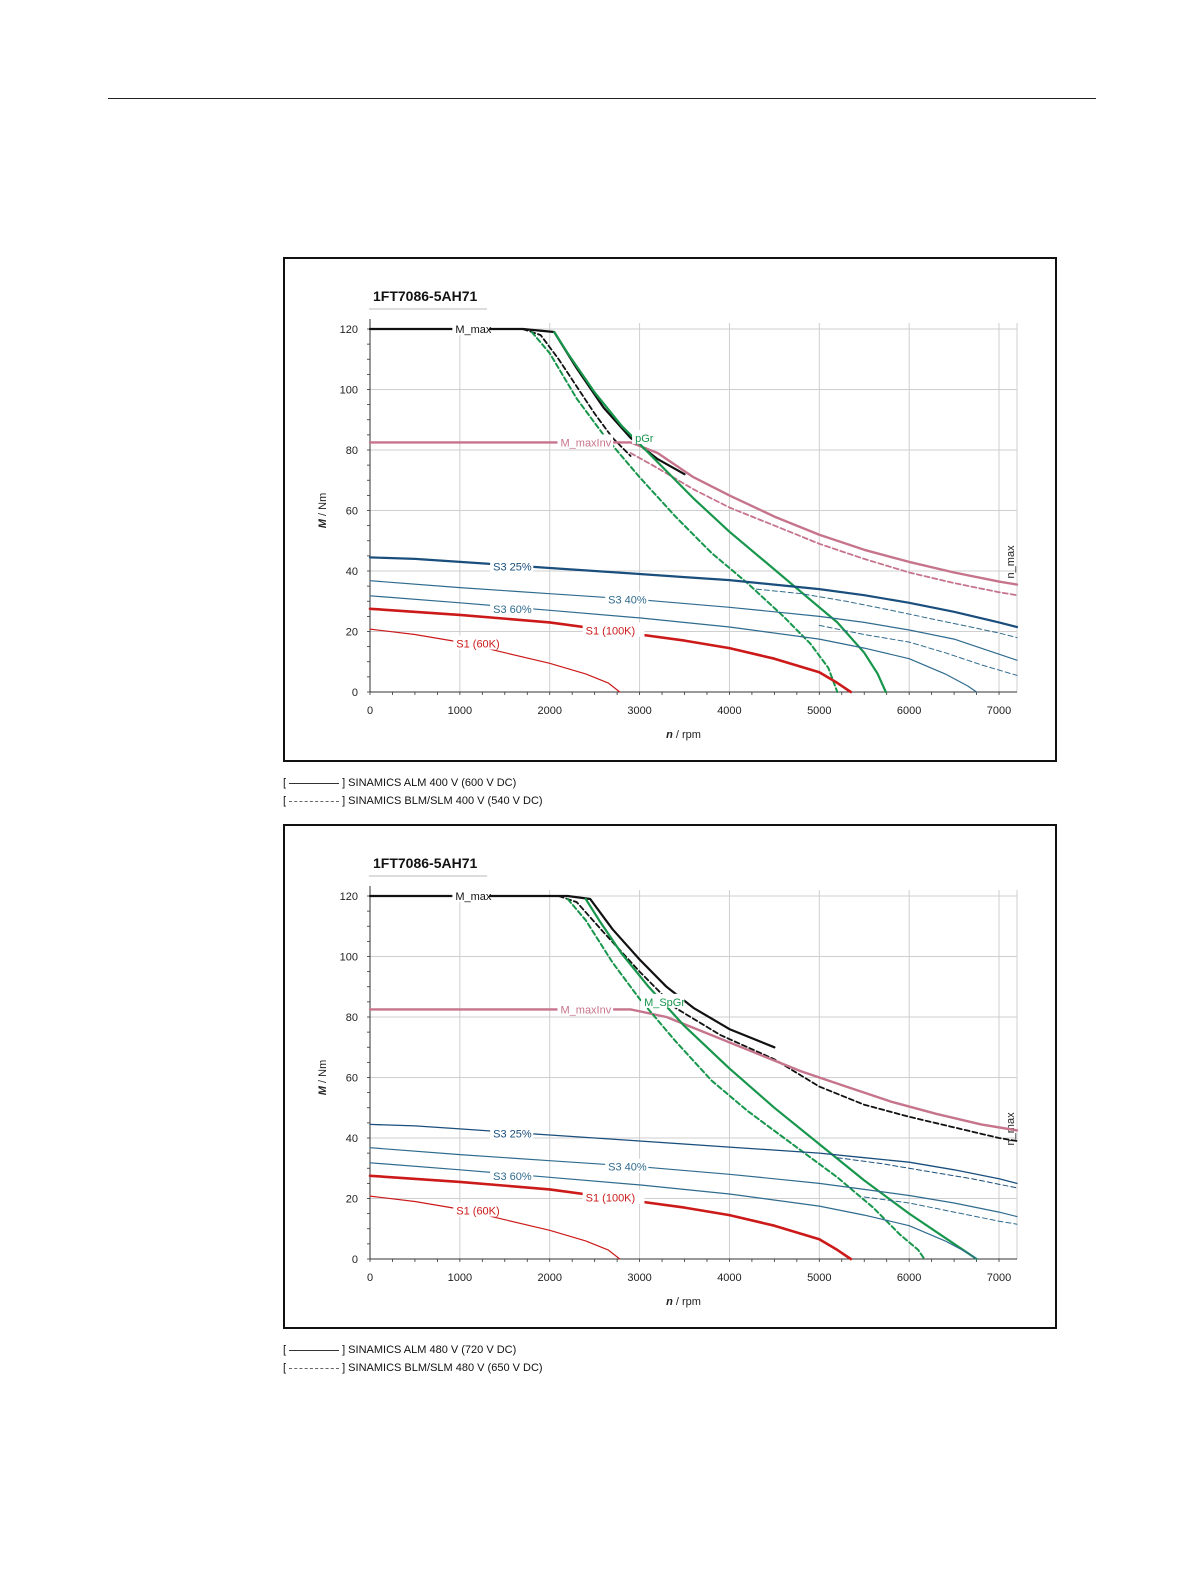 The height and width of the screenshot is (1587, 1191). I want to click on y-tick-label: 40, so click(352, 572).